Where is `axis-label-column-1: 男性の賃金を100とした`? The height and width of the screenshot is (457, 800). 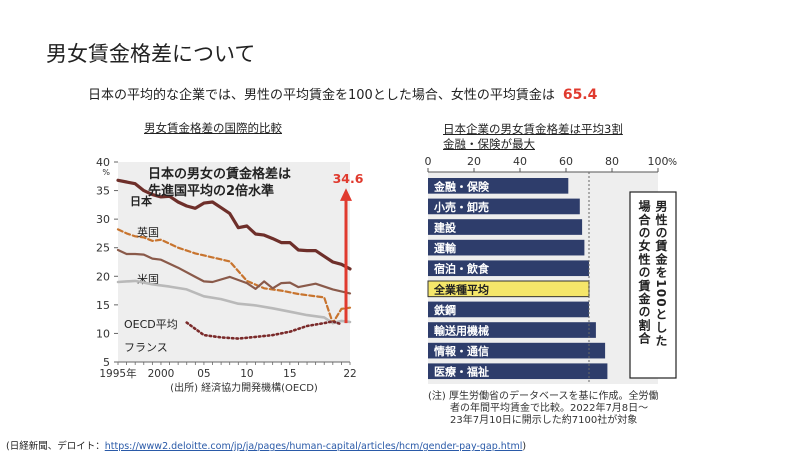 axis-label-column-1: 男性の賃金を100とした is located at coordinates (661, 274).